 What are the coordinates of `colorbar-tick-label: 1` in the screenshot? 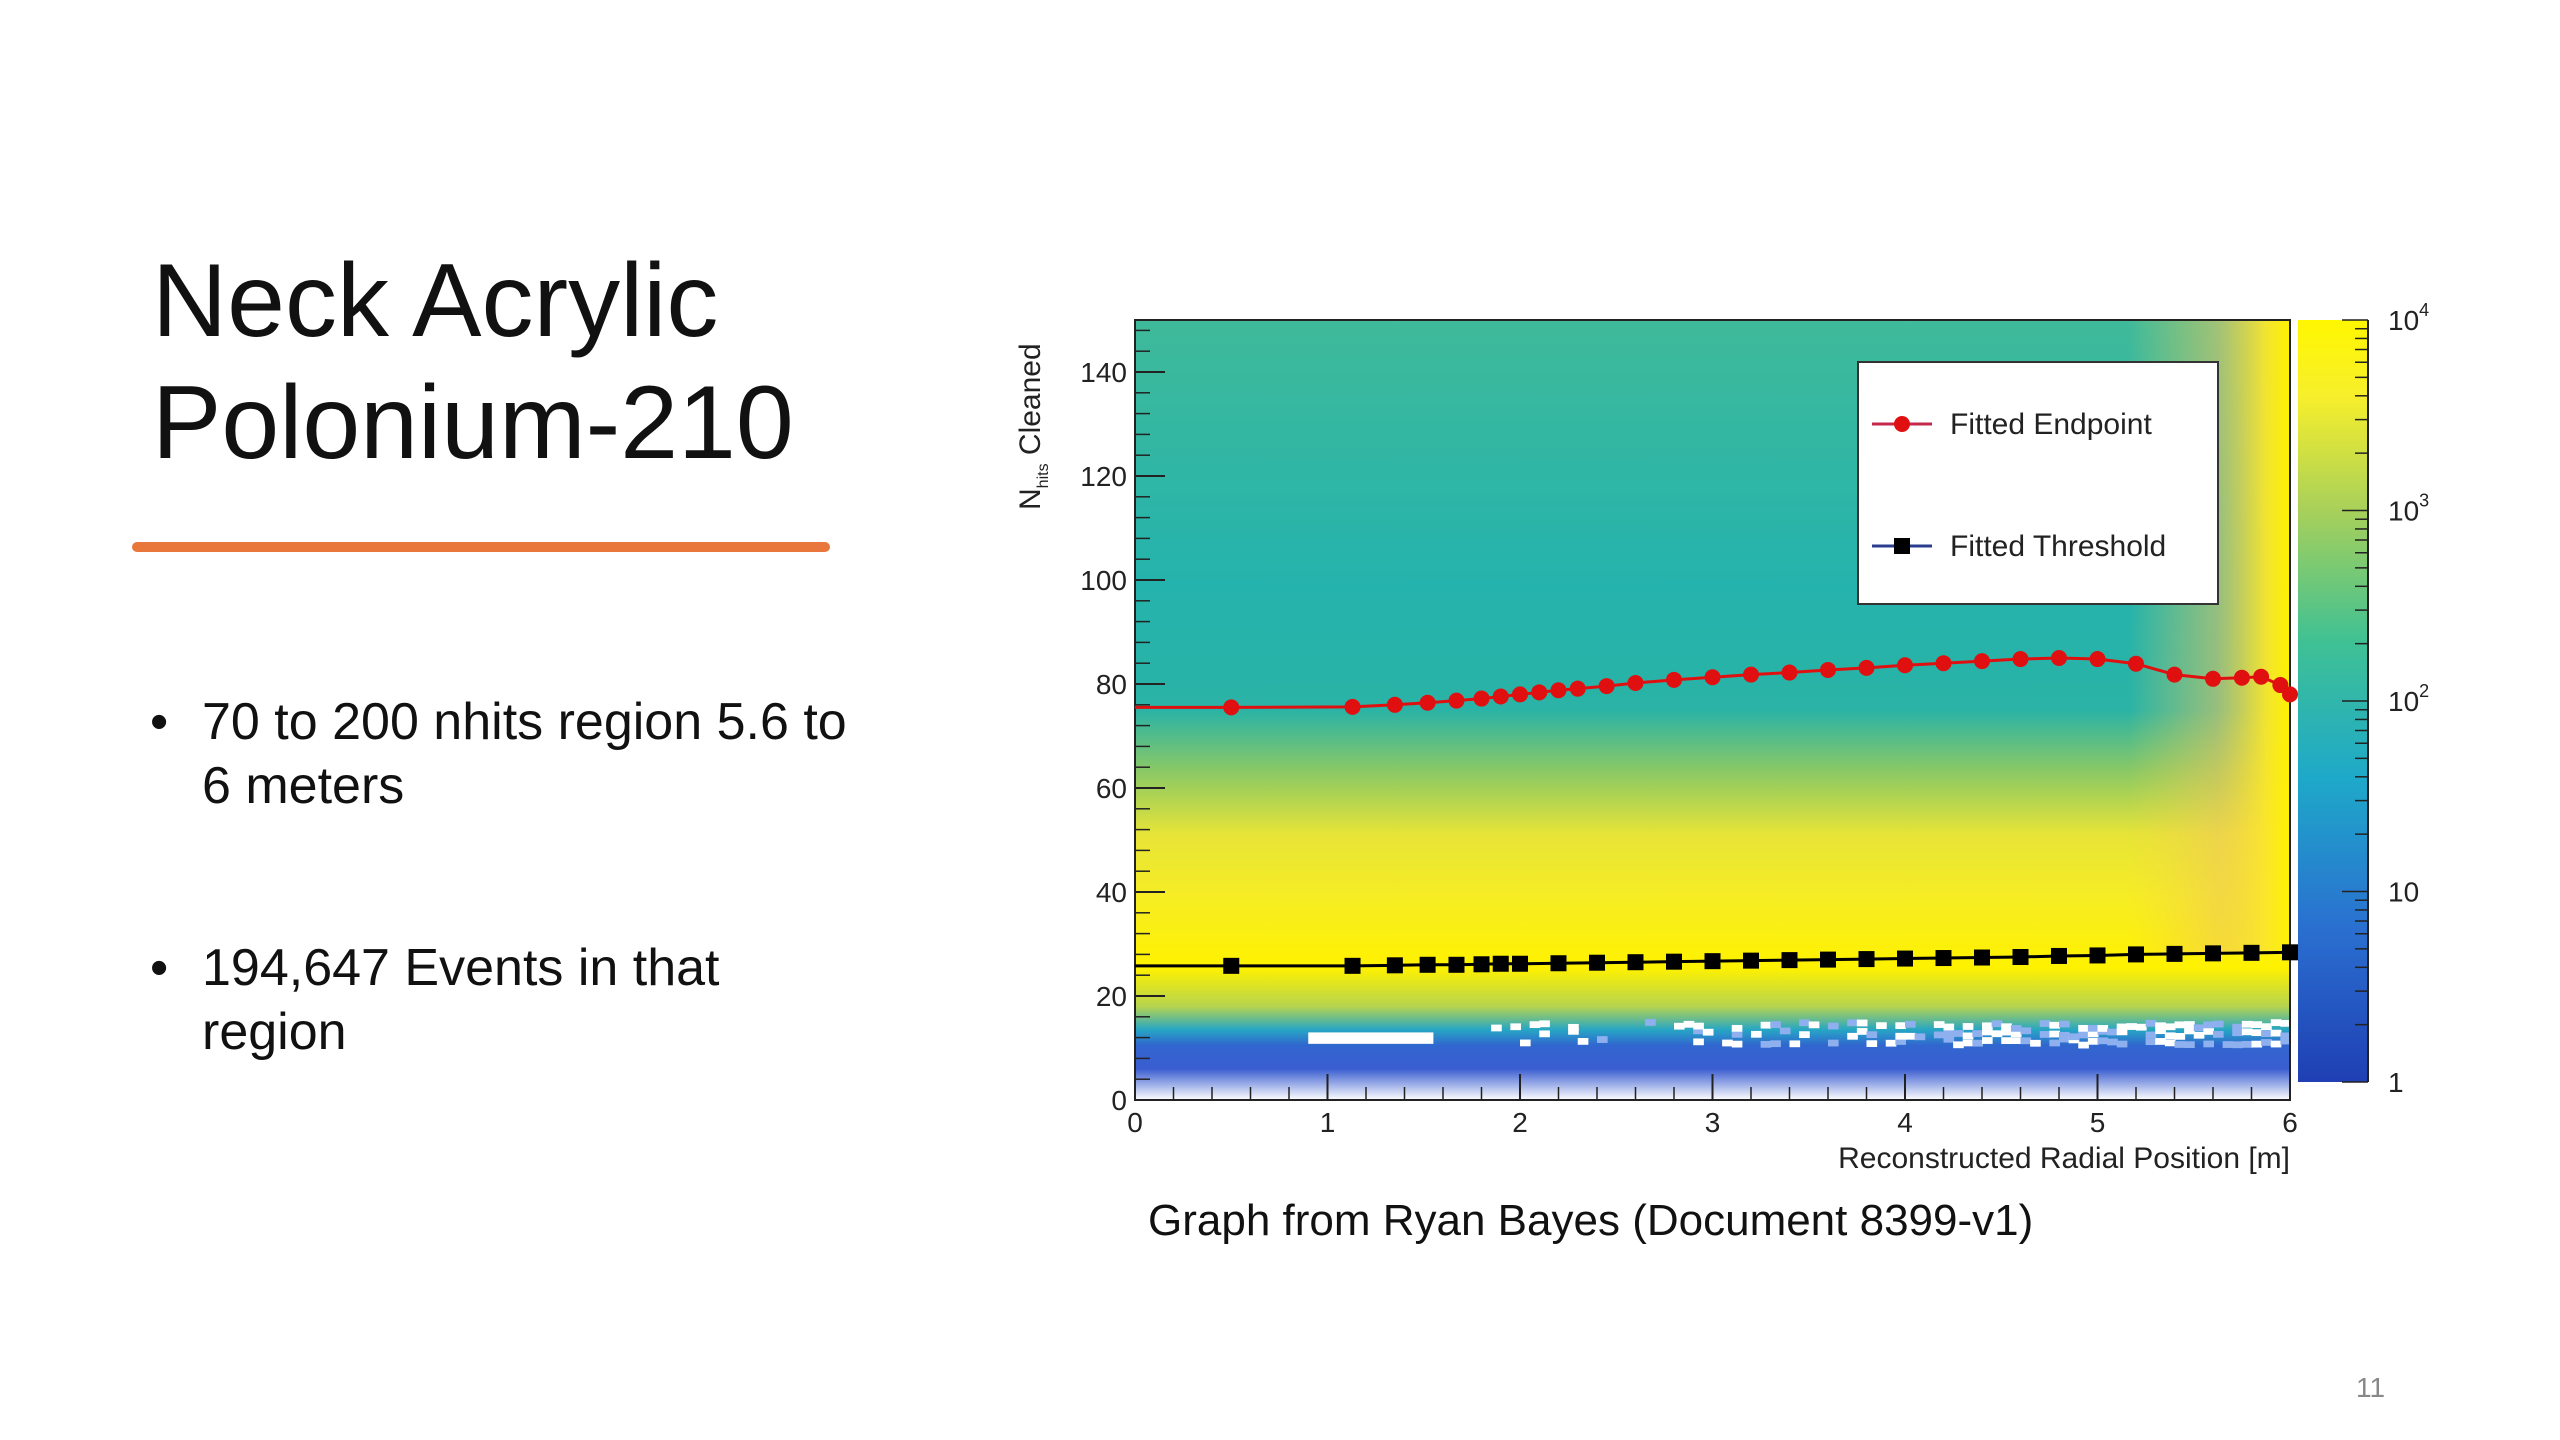 It's located at (2396, 1082).